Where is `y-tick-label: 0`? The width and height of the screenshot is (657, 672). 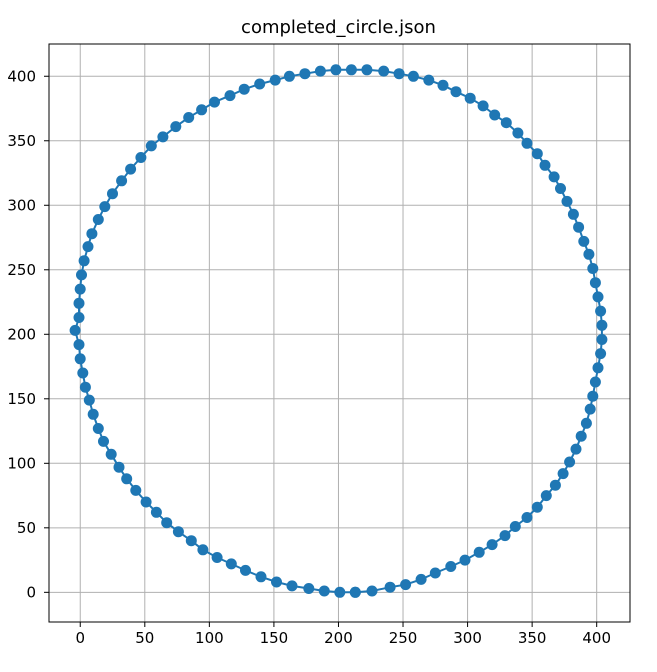
y-tick-label: 0 is located at coordinates (31, 592).